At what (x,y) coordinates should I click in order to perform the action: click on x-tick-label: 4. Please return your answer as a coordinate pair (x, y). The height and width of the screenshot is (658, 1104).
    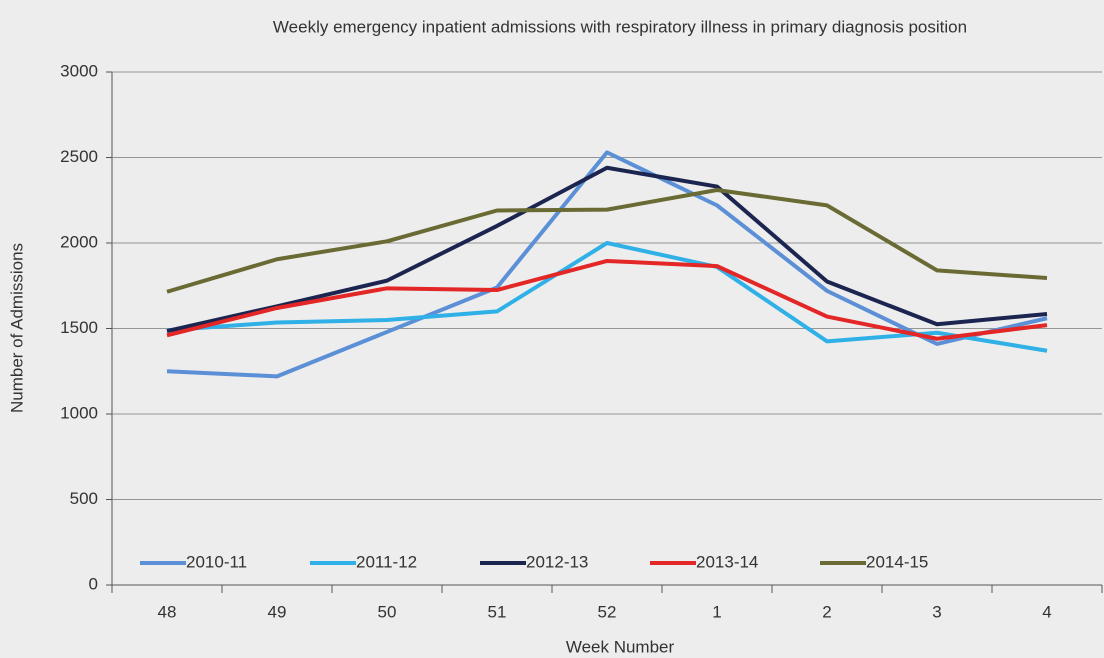
    Looking at the image, I should click on (1046, 611).